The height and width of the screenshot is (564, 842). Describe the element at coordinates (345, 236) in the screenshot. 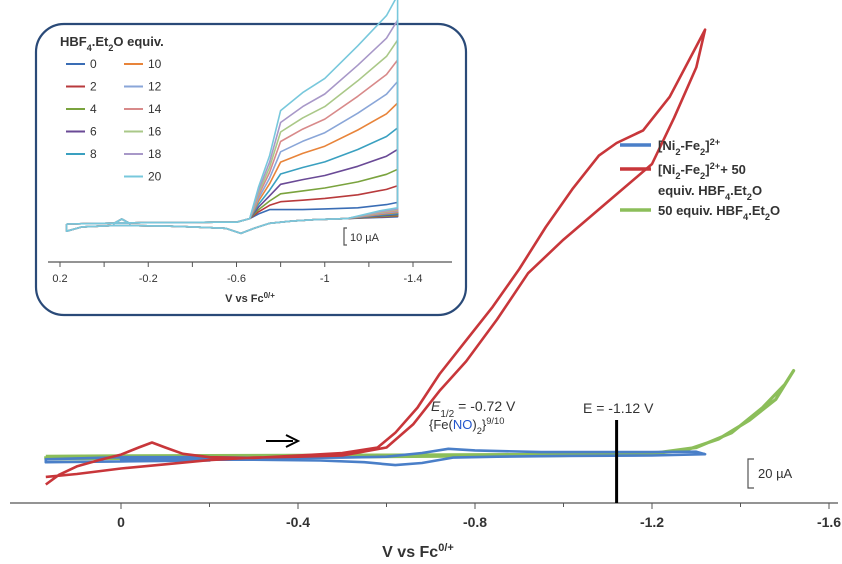

I see `inset-scale-bar` at that location.